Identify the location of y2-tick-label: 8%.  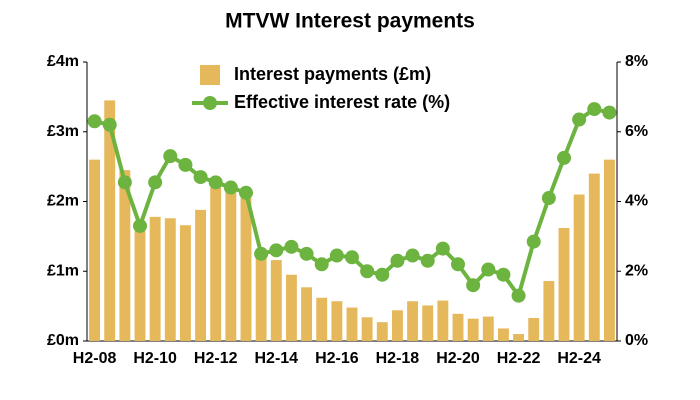
(636, 61).